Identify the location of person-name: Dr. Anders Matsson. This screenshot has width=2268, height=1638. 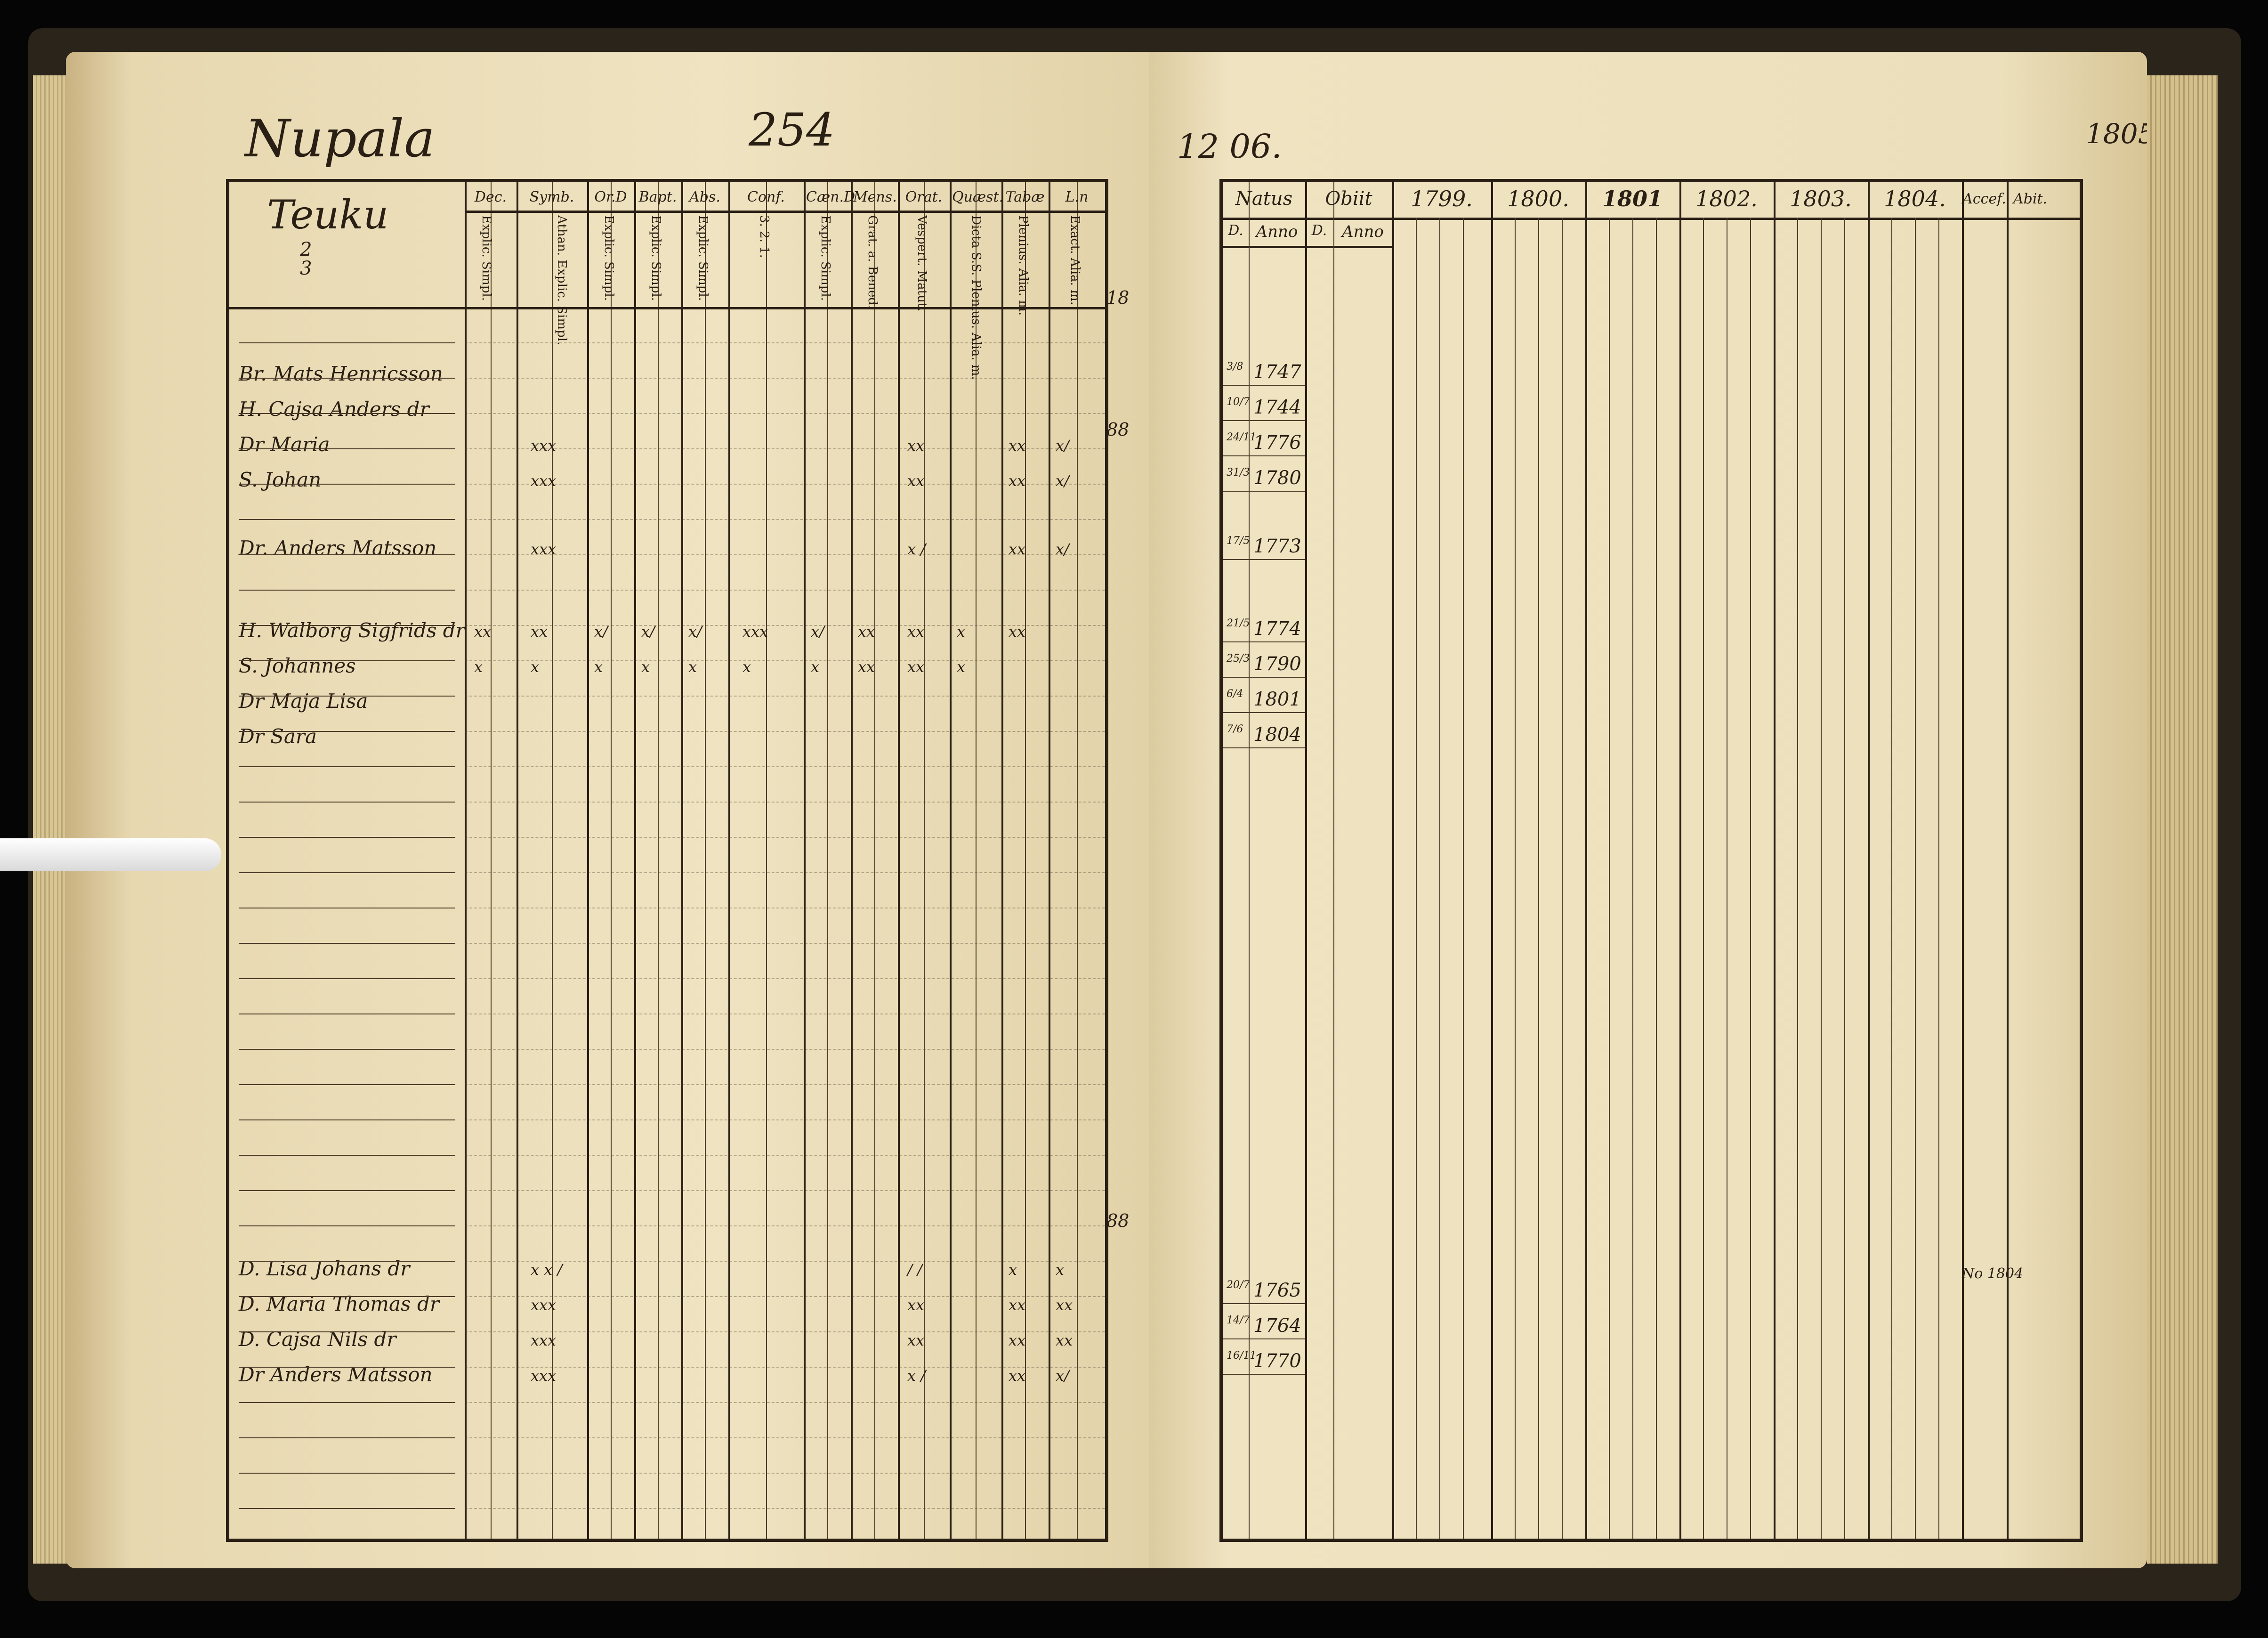
(338, 548).